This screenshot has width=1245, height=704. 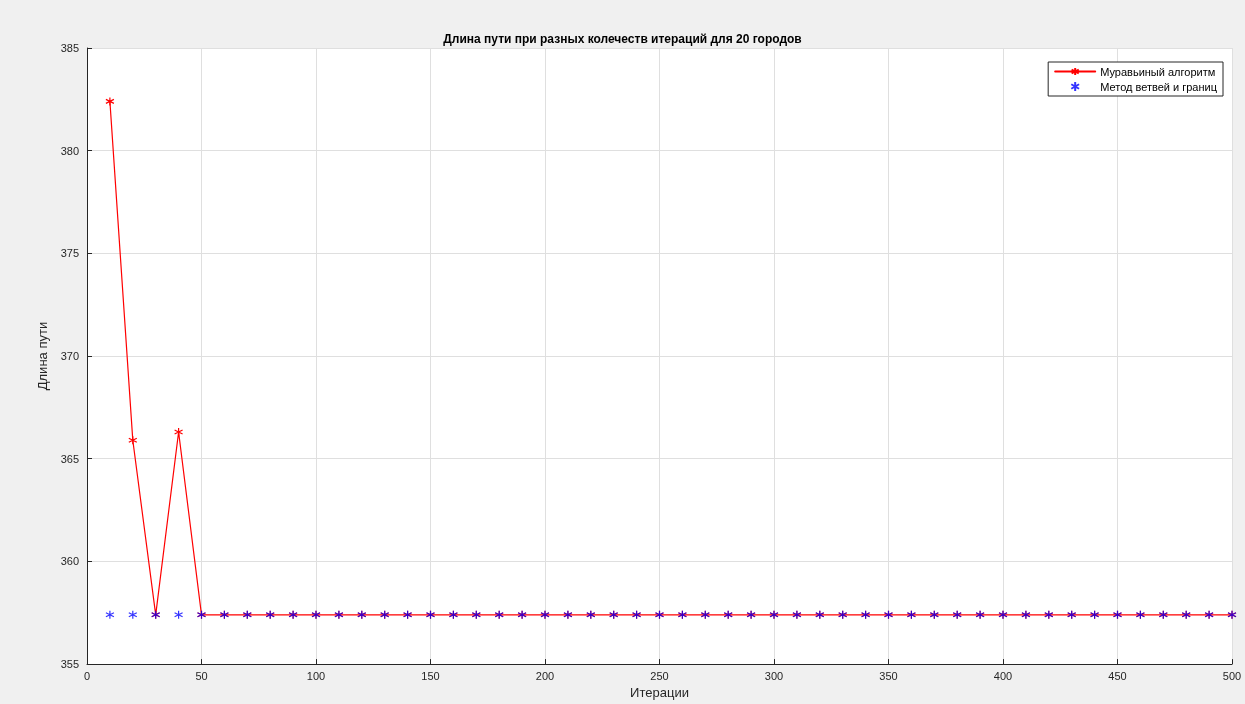 I want to click on y-tick-label: 375, so click(x=69, y=253).